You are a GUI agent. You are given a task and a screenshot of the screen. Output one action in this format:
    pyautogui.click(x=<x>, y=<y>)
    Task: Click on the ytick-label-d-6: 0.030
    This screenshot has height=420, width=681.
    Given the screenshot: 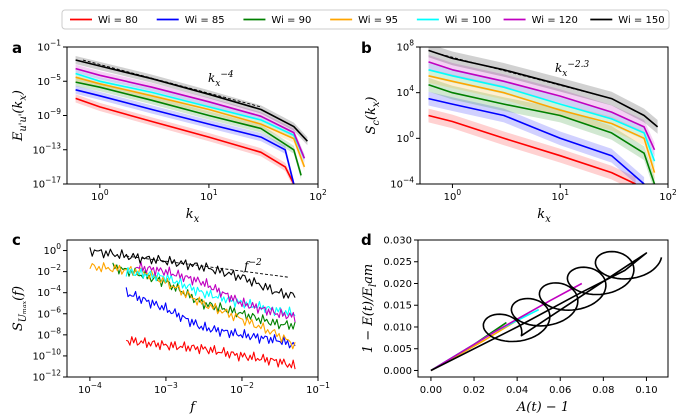 What is the action you would take?
    pyautogui.click(x=397, y=241)
    